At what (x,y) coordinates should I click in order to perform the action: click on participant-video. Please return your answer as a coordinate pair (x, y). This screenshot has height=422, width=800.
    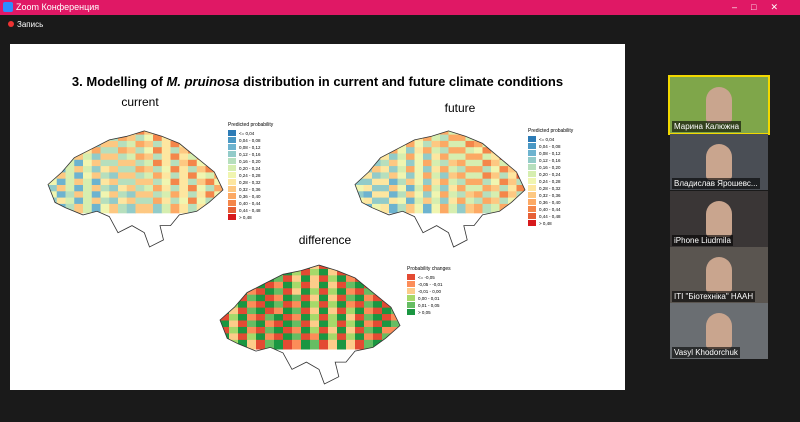
    Looking at the image, I should click on (719, 105).